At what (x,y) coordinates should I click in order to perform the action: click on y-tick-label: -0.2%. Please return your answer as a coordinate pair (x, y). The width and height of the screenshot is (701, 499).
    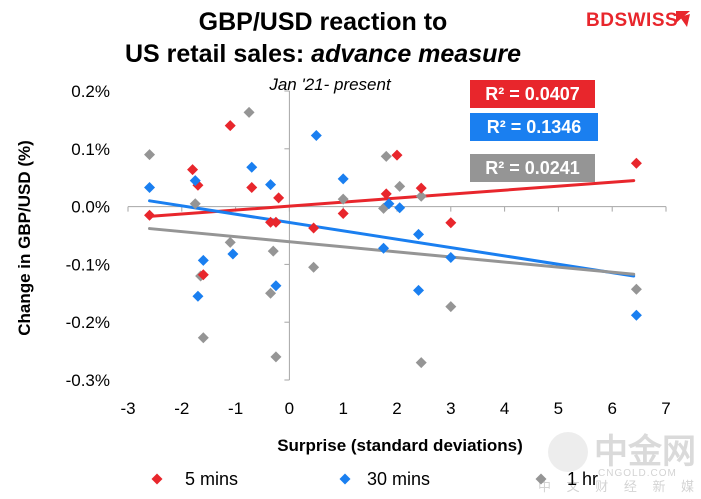
    Looking at the image, I should click on (88, 322).